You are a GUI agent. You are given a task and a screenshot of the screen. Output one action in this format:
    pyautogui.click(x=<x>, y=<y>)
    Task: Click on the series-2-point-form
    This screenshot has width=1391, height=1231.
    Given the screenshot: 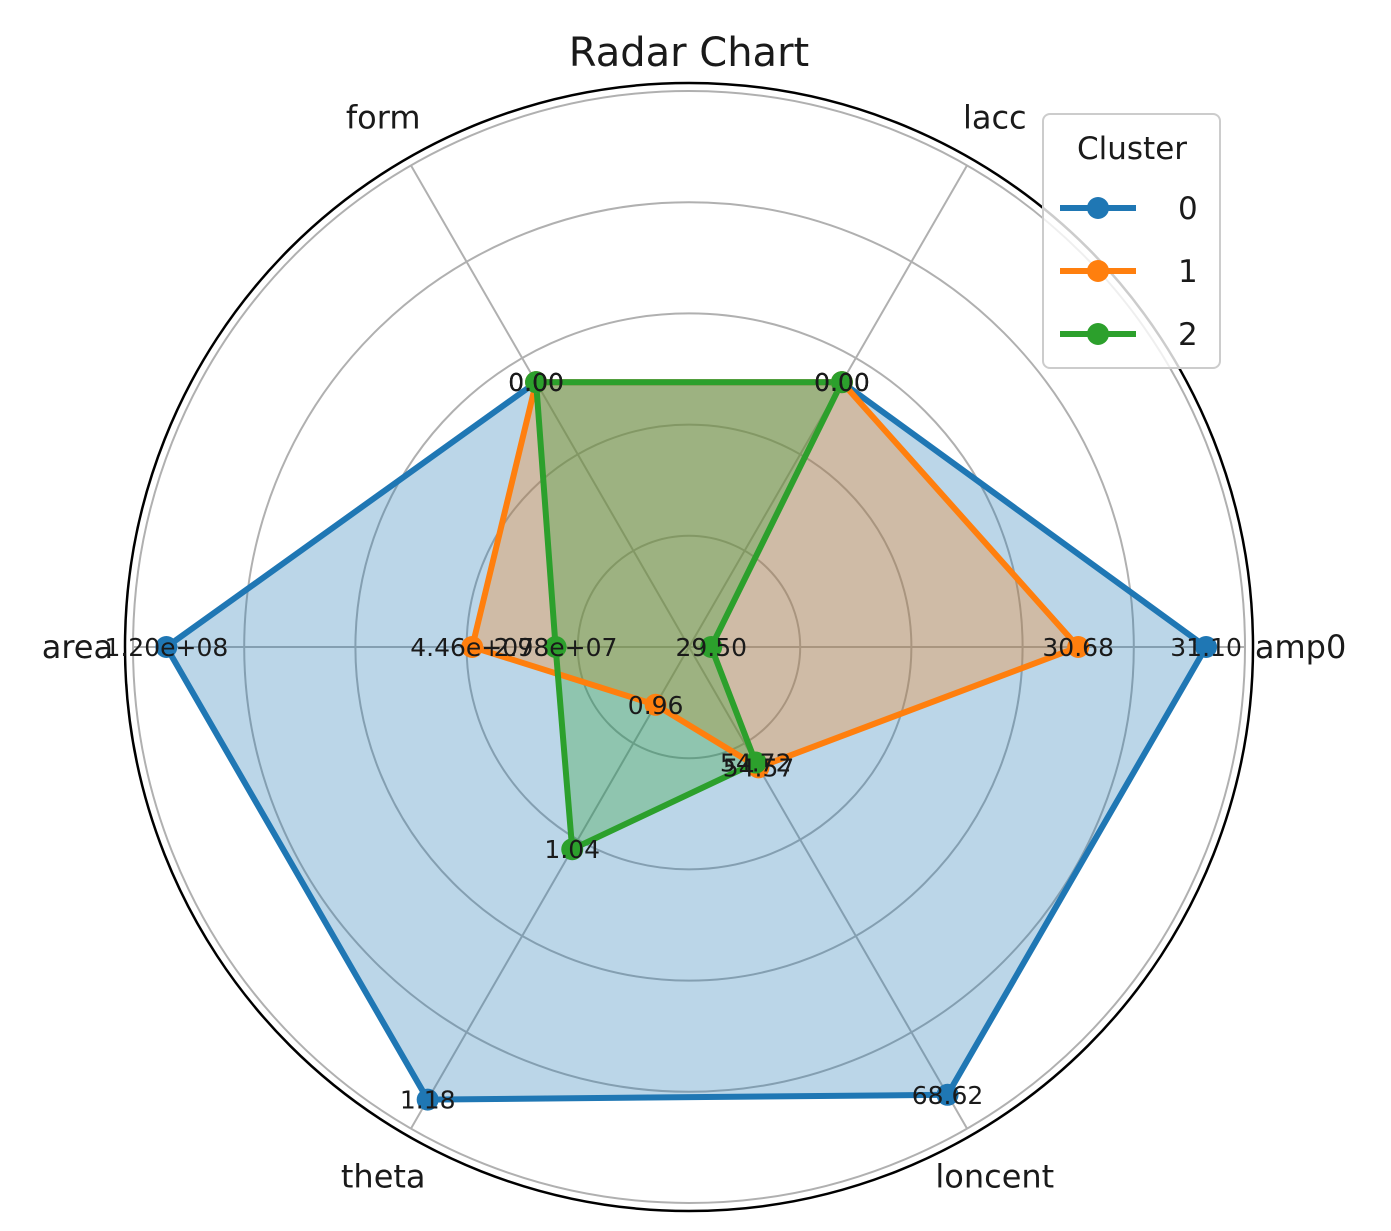 What is the action you would take?
    pyautogui.click(x=536, y=382)
    